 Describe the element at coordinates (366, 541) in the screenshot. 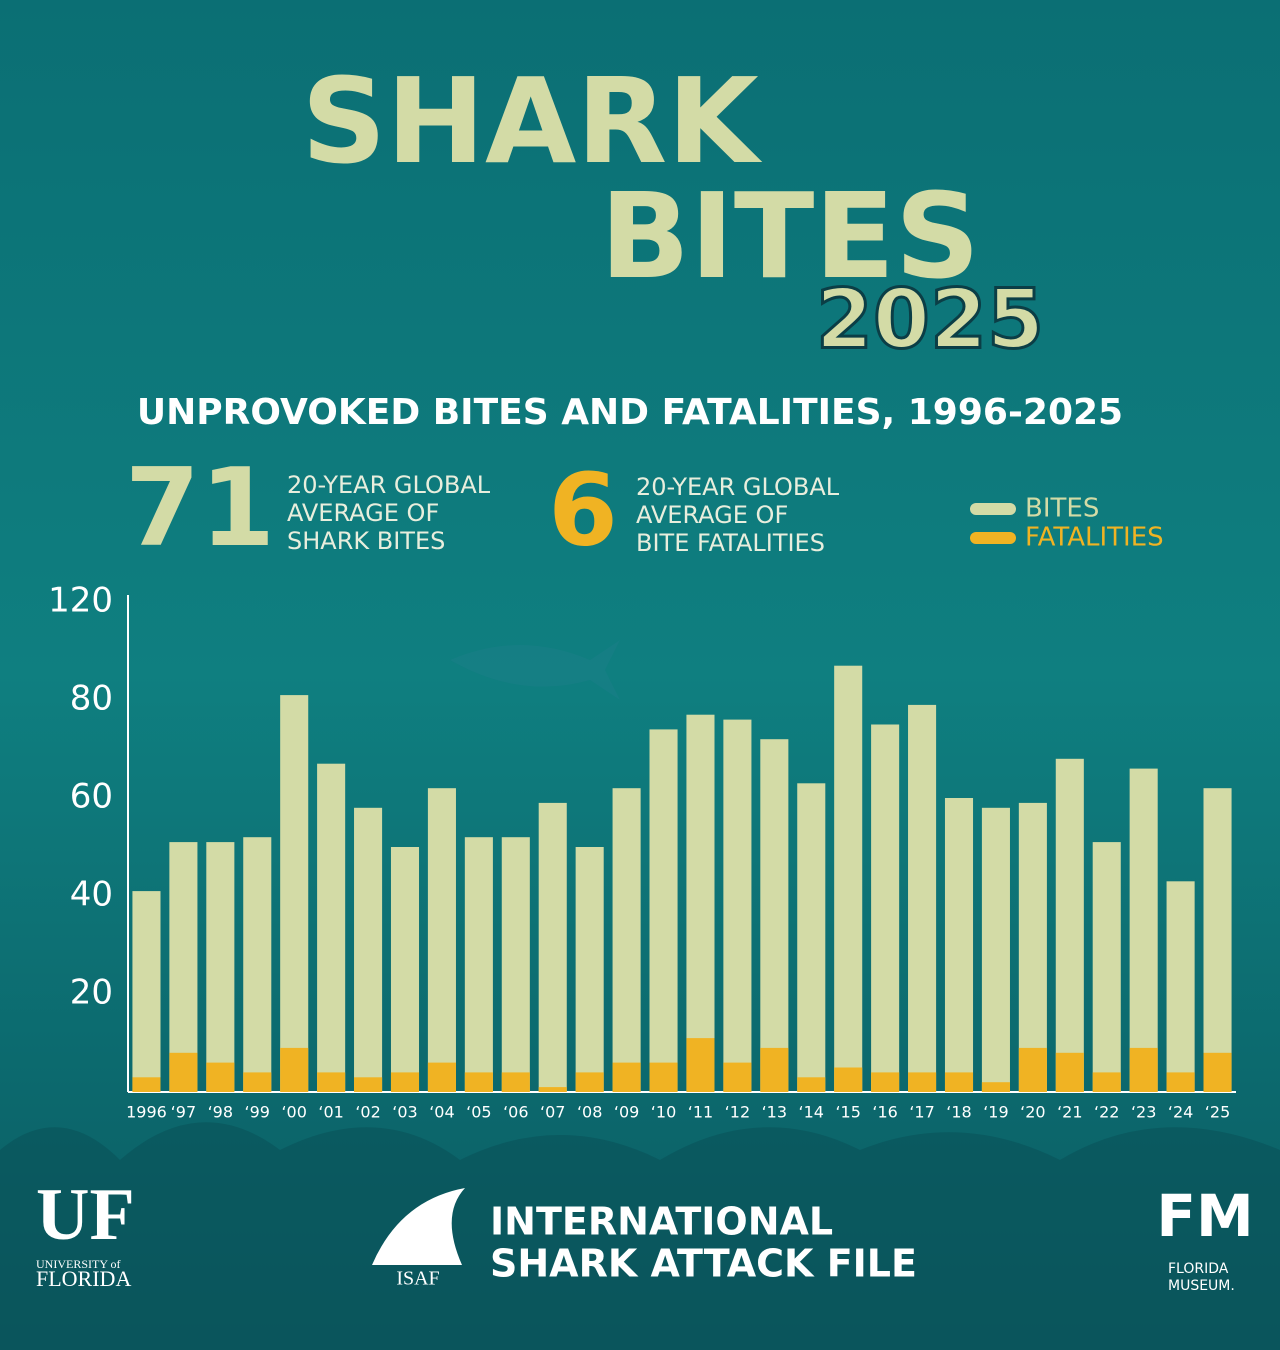

I see `stat-text: SHARK BITES` at that location.